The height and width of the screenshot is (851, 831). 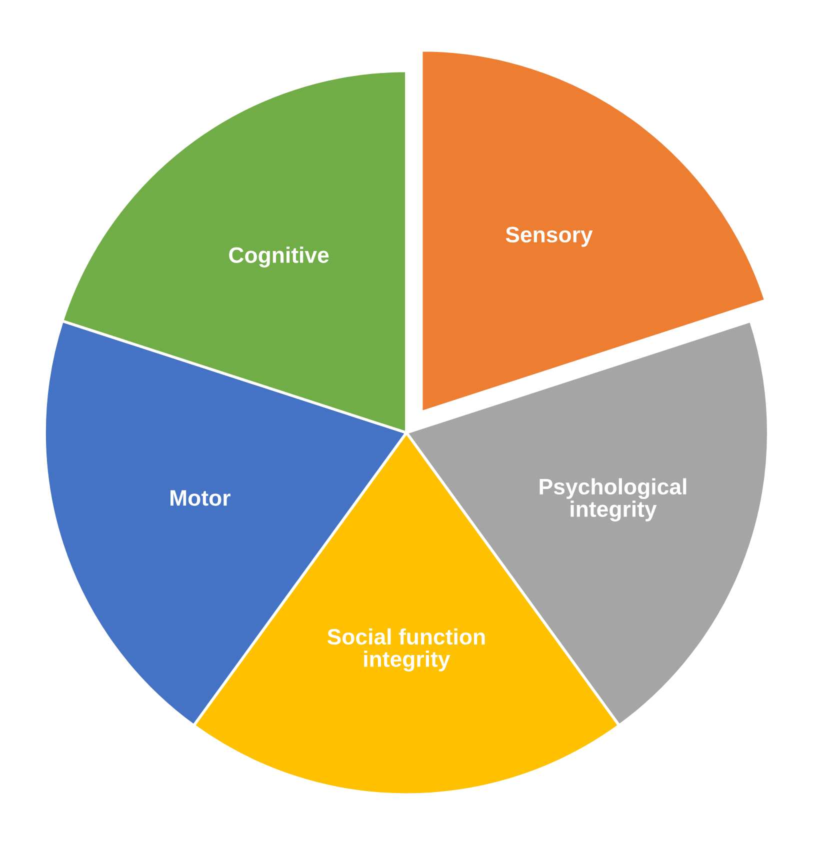 I want to click on slice-label: Sensory, so click(x=549, y=236).